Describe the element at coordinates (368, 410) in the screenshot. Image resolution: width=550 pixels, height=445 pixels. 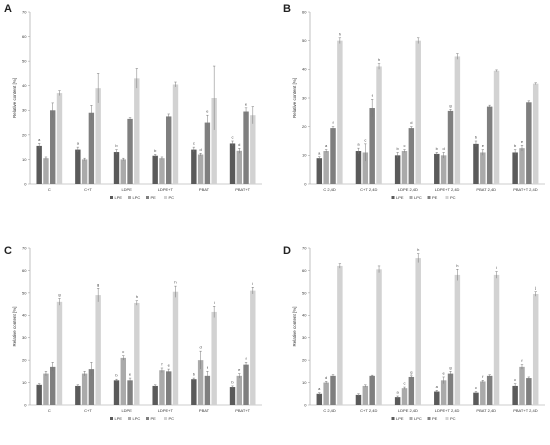
I see `x-tick-label: C+T 2,4D` at that location.